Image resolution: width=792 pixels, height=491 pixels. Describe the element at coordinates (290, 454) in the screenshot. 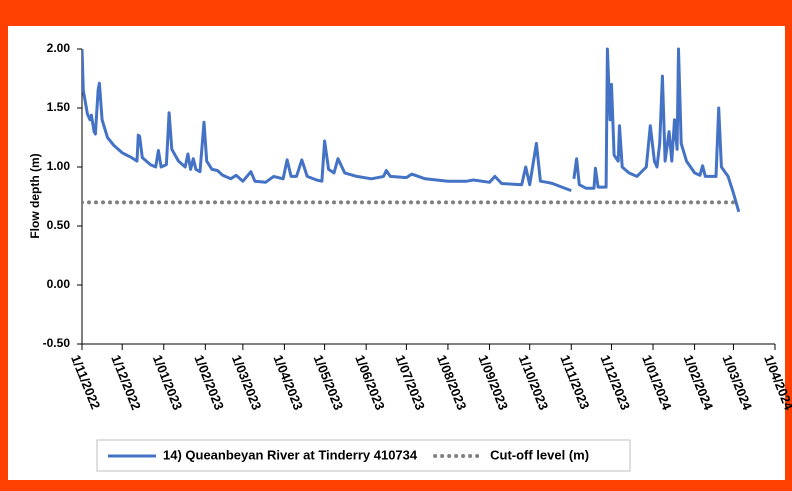

I see `legend-label: 14) Queanbeyan River at Tinderry 410734` at that location.